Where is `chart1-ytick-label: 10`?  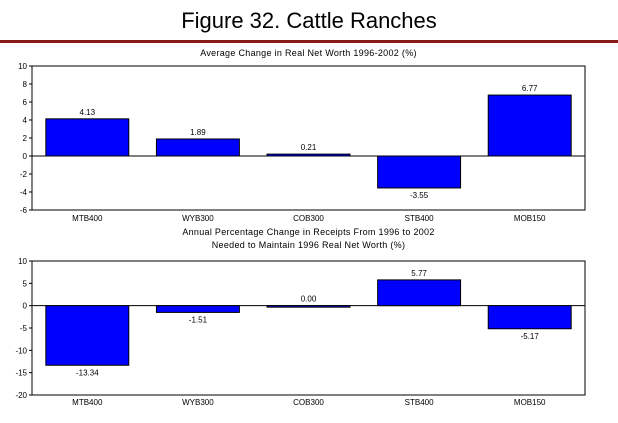 chart1-ytick-label: 10 is located at coordinates (22, 66).